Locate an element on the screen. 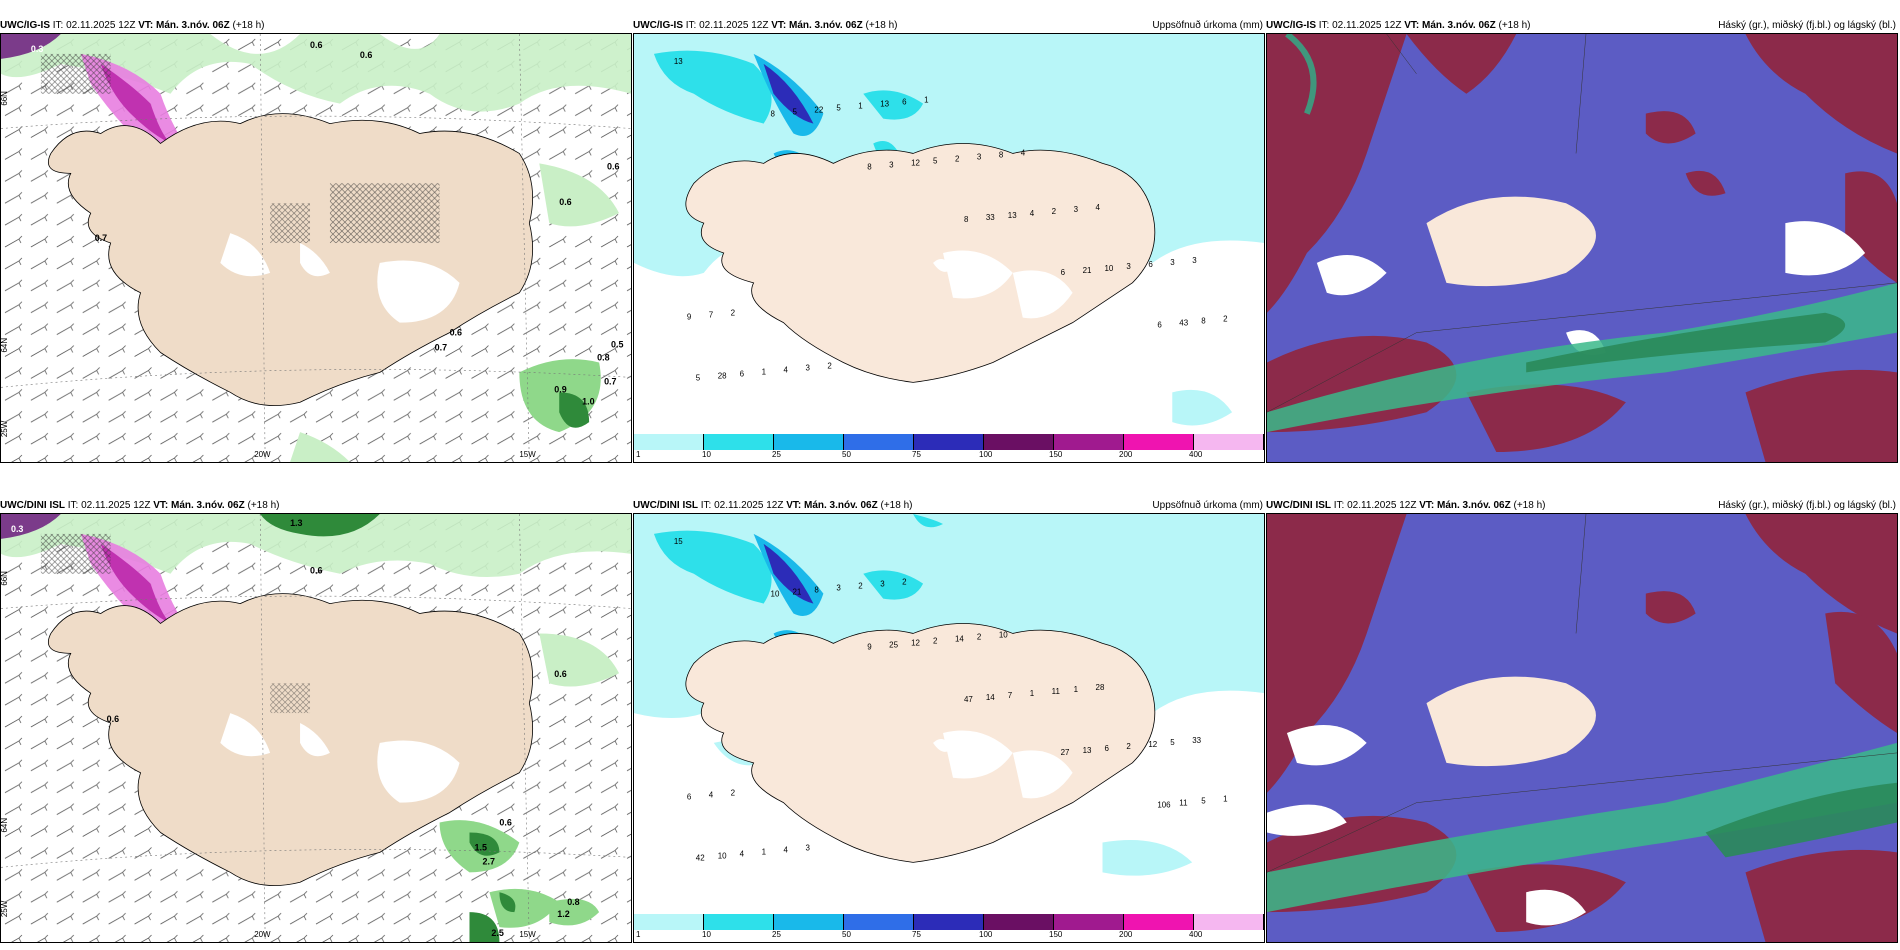 This screenshot has height=950, width=1900. svg-text: 0.9 is located at coordinates (560, 389).